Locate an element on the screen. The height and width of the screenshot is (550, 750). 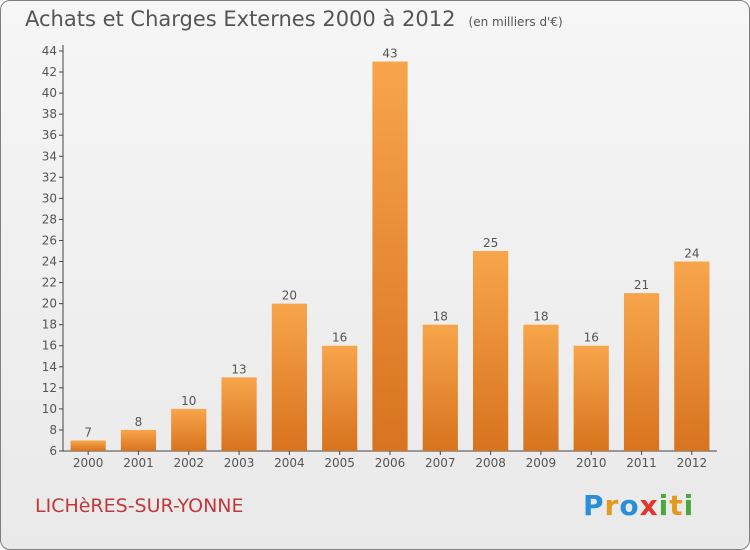
bar-2007 is located at coordinates (440, 387).